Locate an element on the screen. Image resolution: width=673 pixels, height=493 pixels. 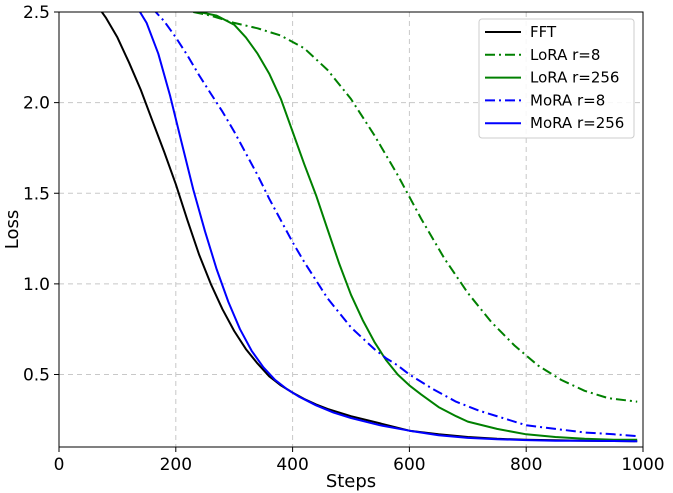
legend-label-4: MoRA r=256 is located at coordinates (577, 123).